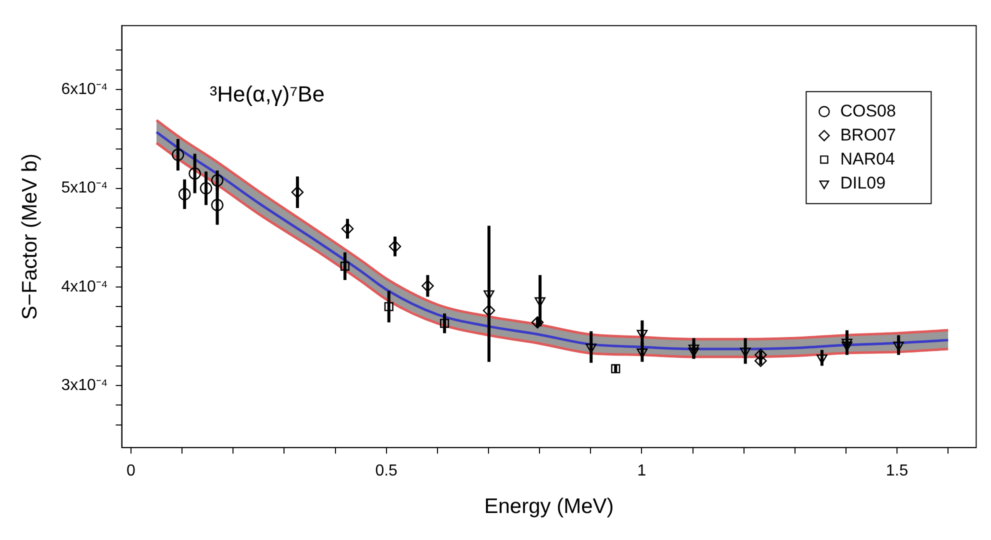 Image resolution: width=991 pixels, height=540 pixels. What do you see at coordinates (641, 471) in the screenshot?
I see `x-tick-label: 1` at bounding box center [641, 471].